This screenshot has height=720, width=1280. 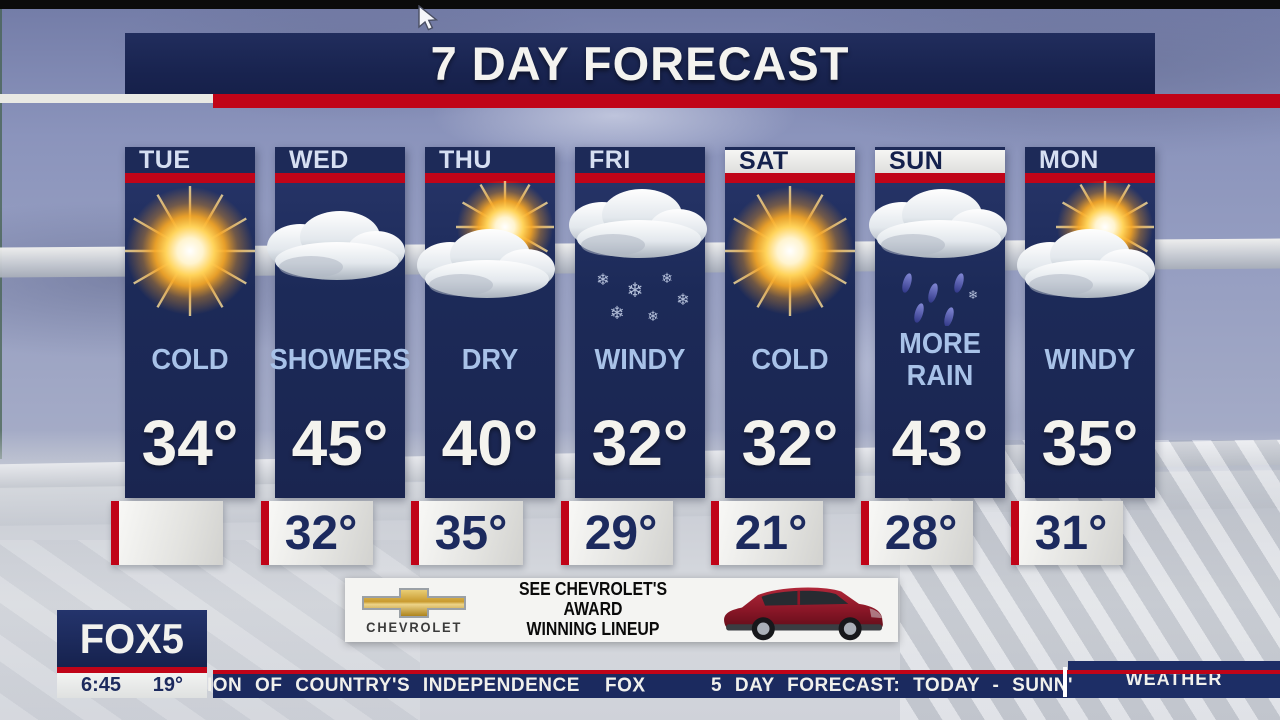 I want to click on time-temperature-bug: 6:45 19°, so click(x=132, y=685).